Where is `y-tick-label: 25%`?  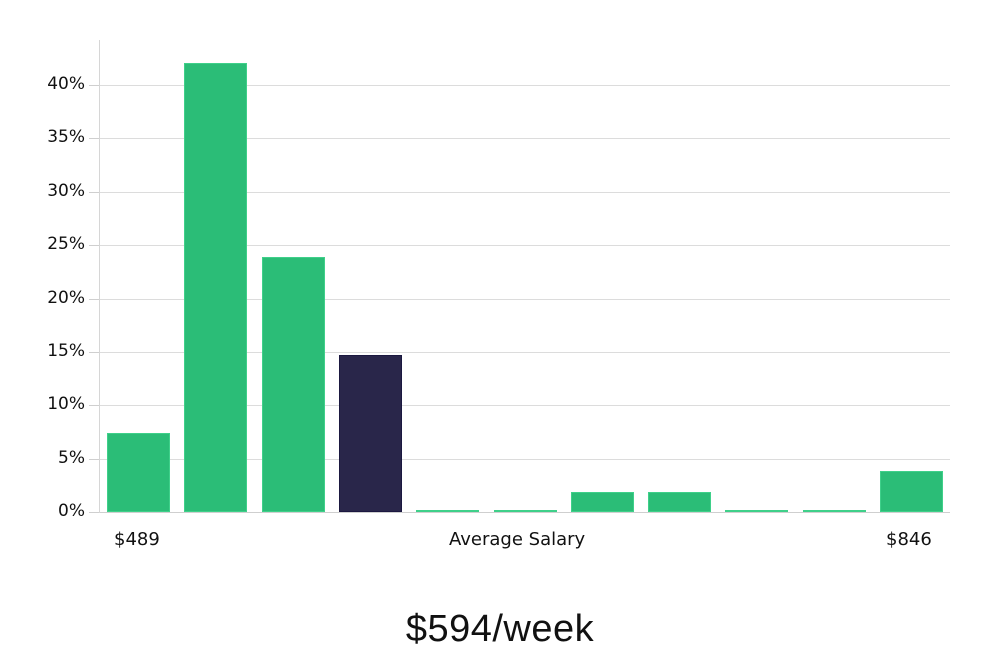
y-tick-label: 25% is located at coordinates (66, 244).